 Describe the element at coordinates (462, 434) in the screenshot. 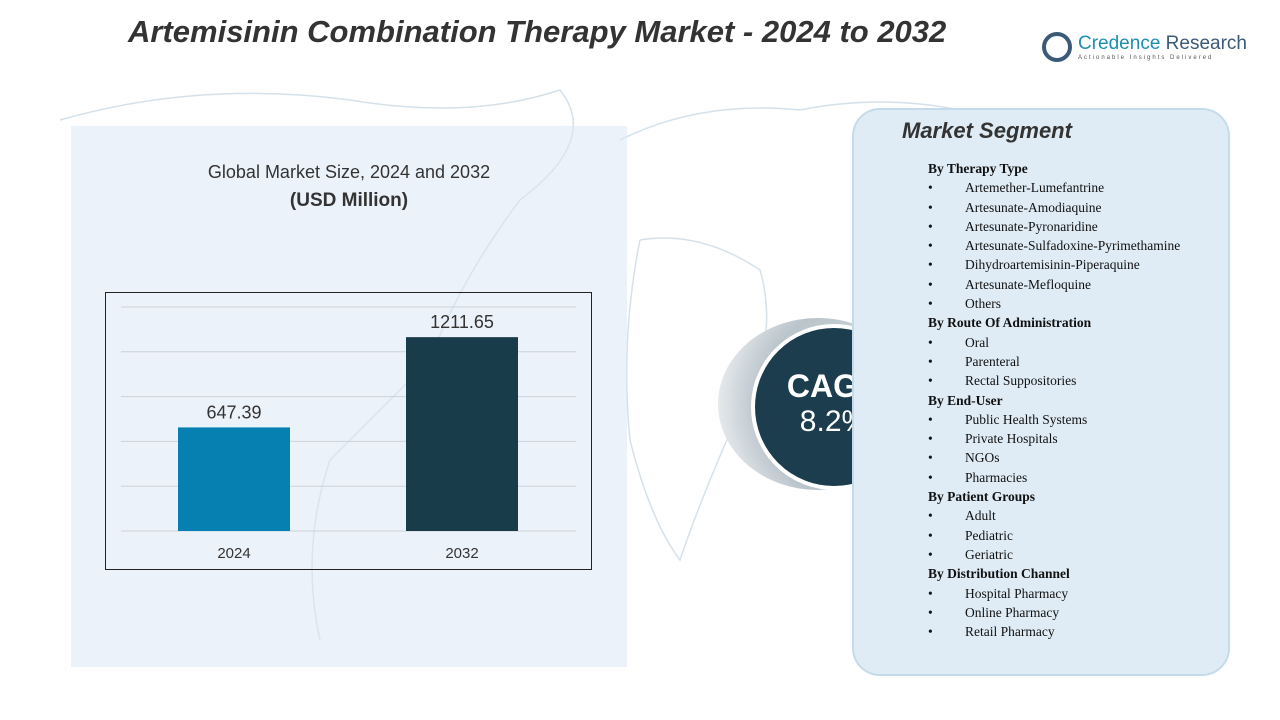

I see `bar-2032` at that location.